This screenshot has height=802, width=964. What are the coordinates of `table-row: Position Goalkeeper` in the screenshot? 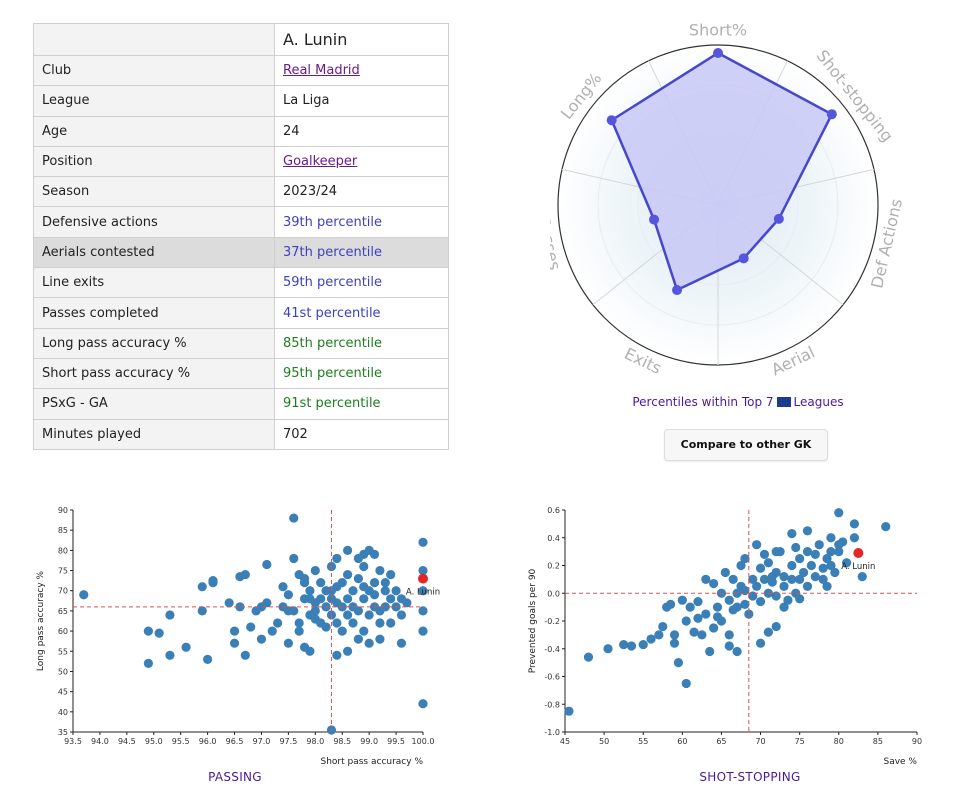 It's located at (241, 161).